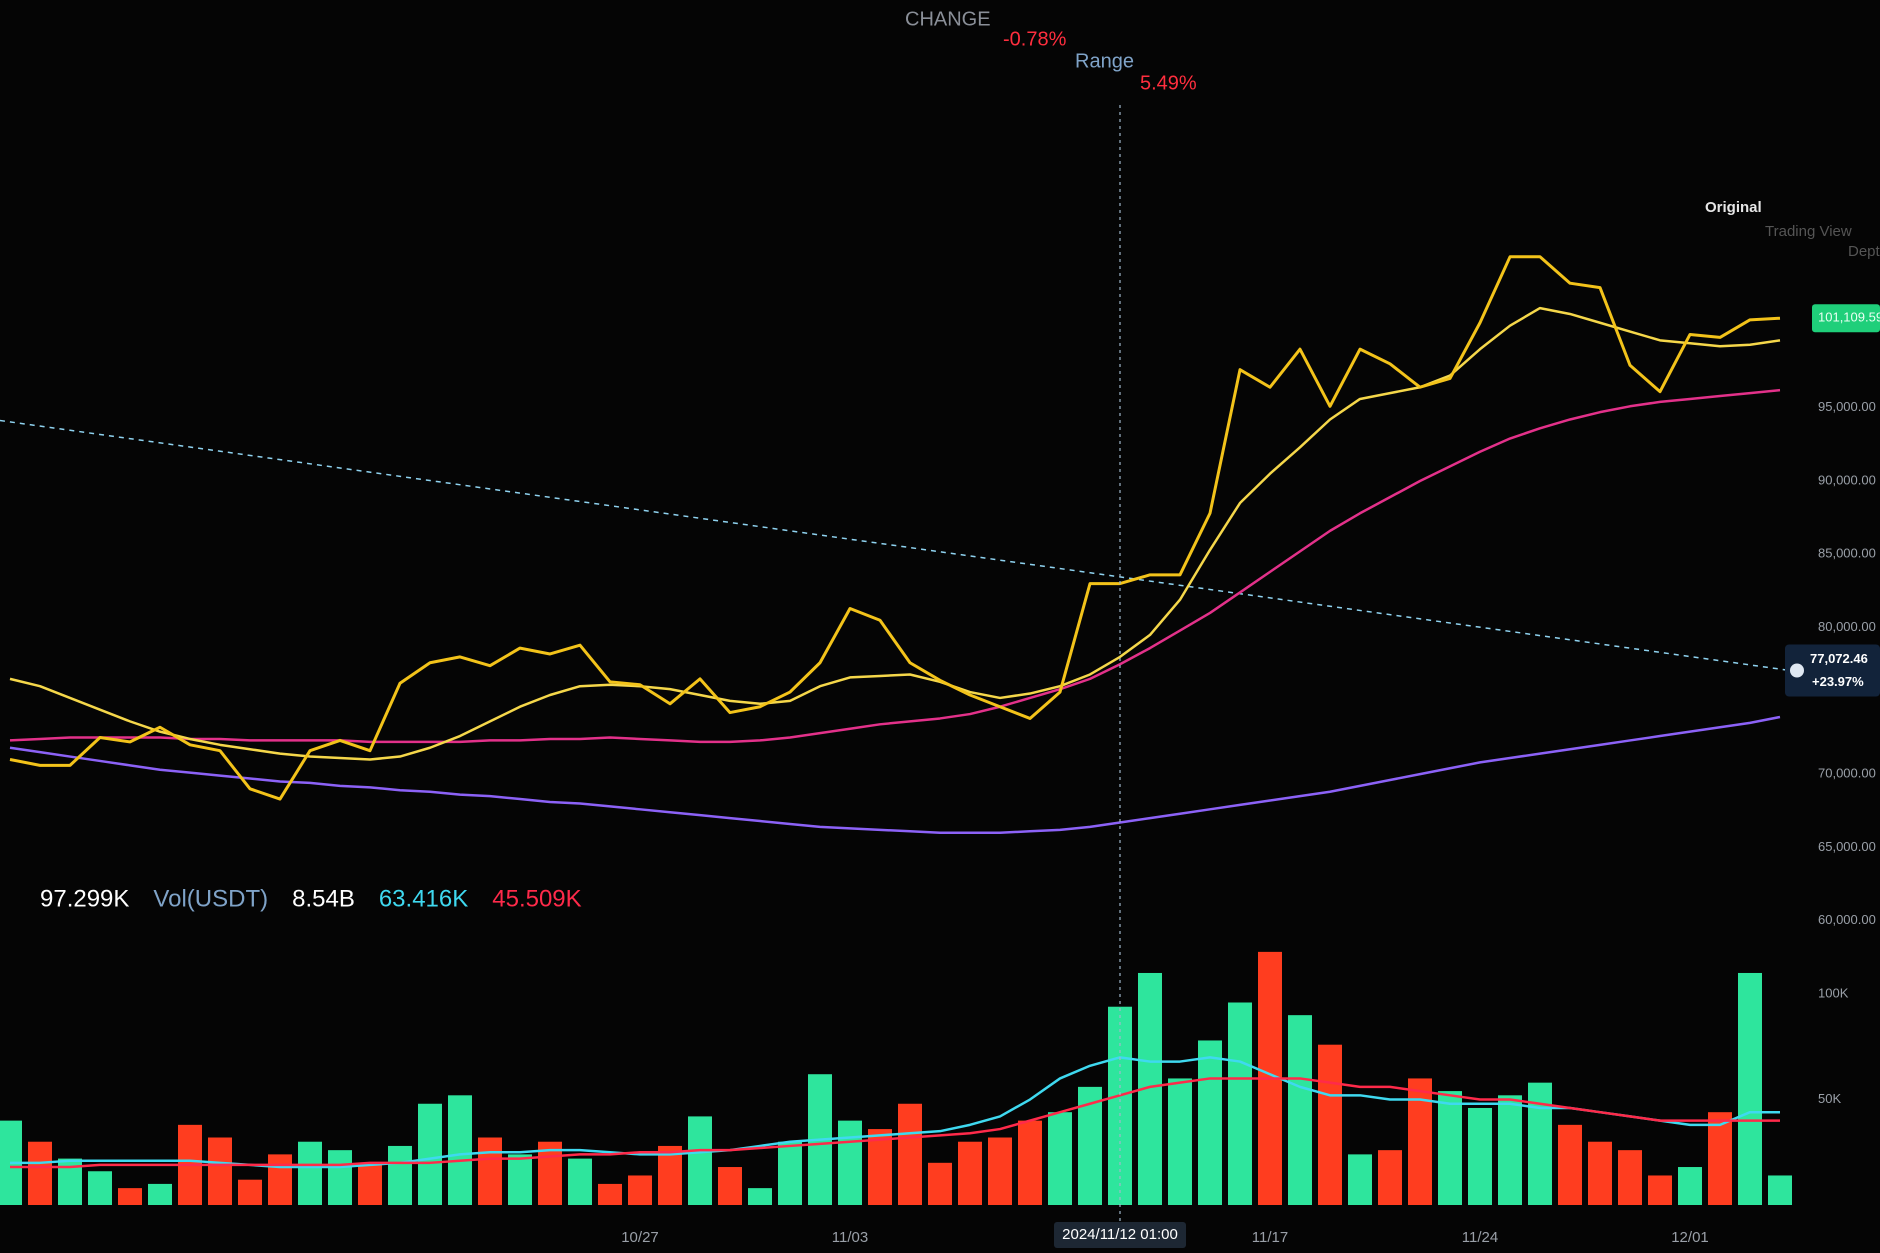 This screenshot has width=1880, height=1253. I want to click on change-value: -0.78%, so click(1035, 39).